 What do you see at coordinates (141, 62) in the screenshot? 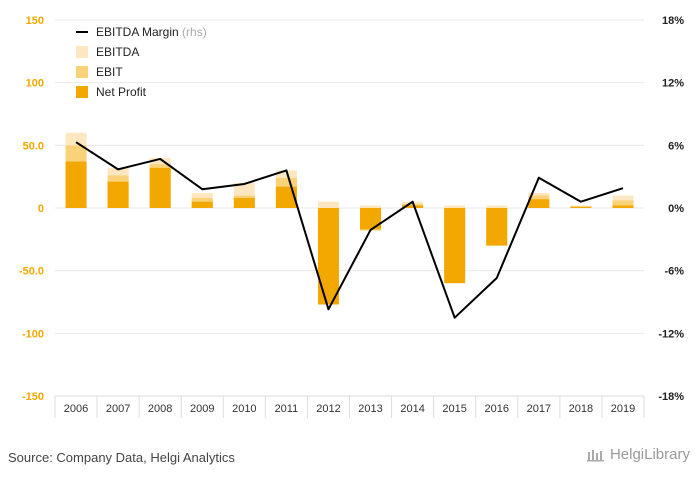
I see `legend: EBITDA Margin (rhs) EBITDA EBIT Net Profit` at bounding box center [141, 62].